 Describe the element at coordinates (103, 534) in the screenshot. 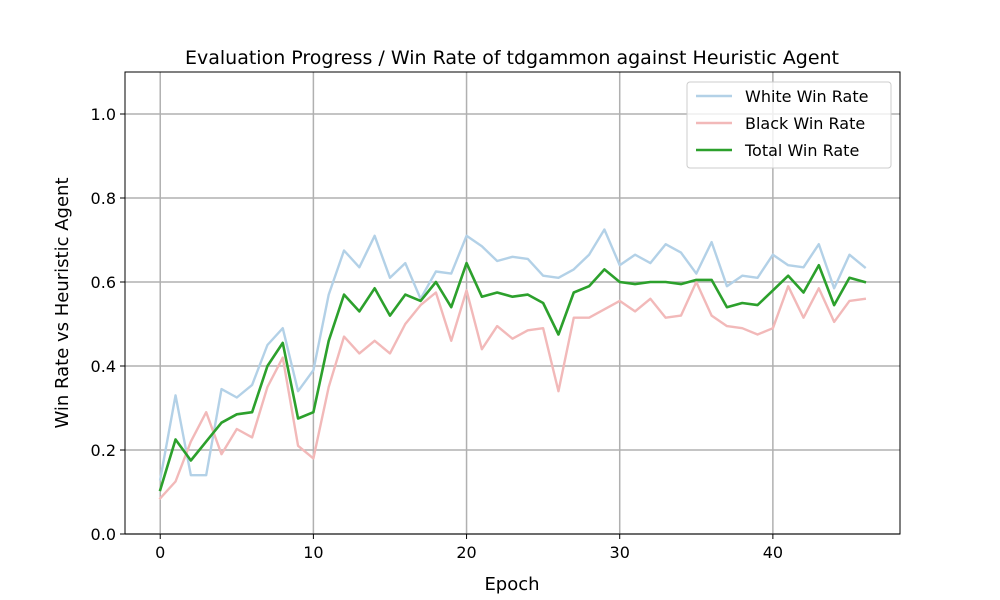

I see `y-tick-label: 0.0` at that location.